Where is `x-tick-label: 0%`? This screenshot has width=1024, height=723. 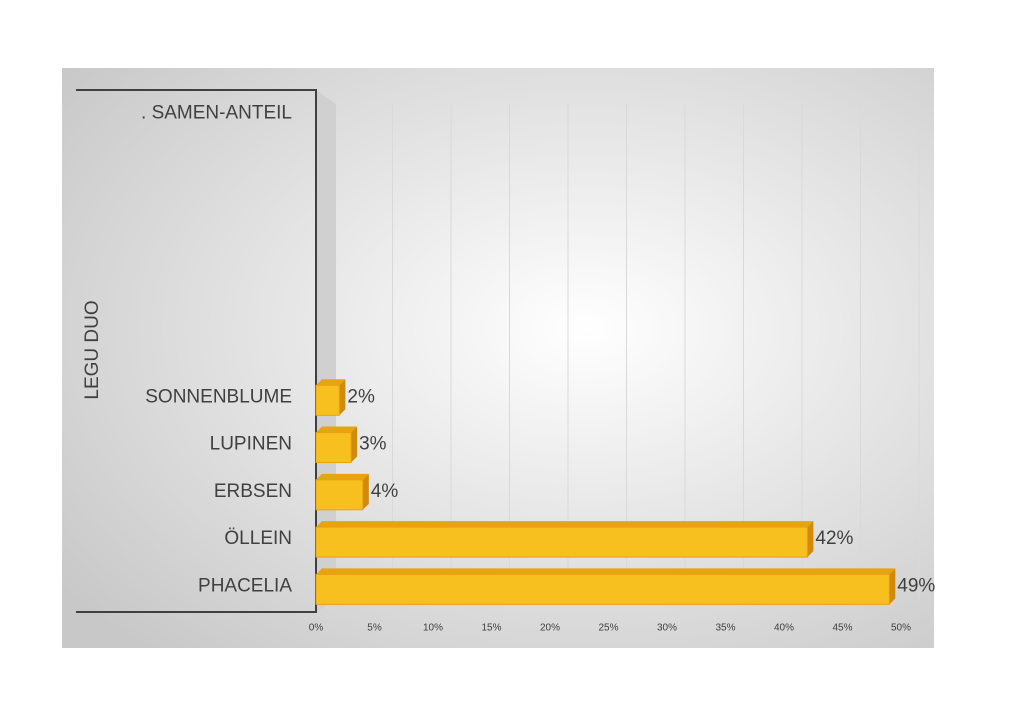
x-tick-label: 0% is located at coordinates (316, 628).